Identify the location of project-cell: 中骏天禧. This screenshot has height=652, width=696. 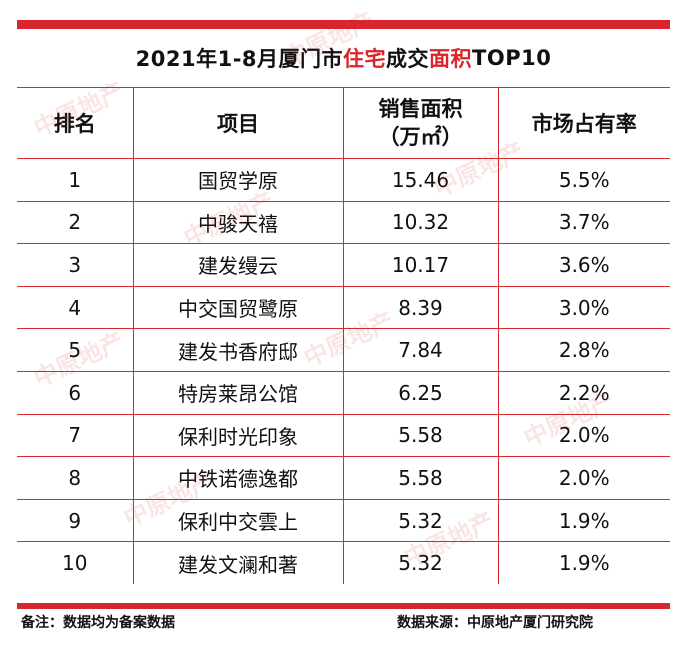
(237, 223).